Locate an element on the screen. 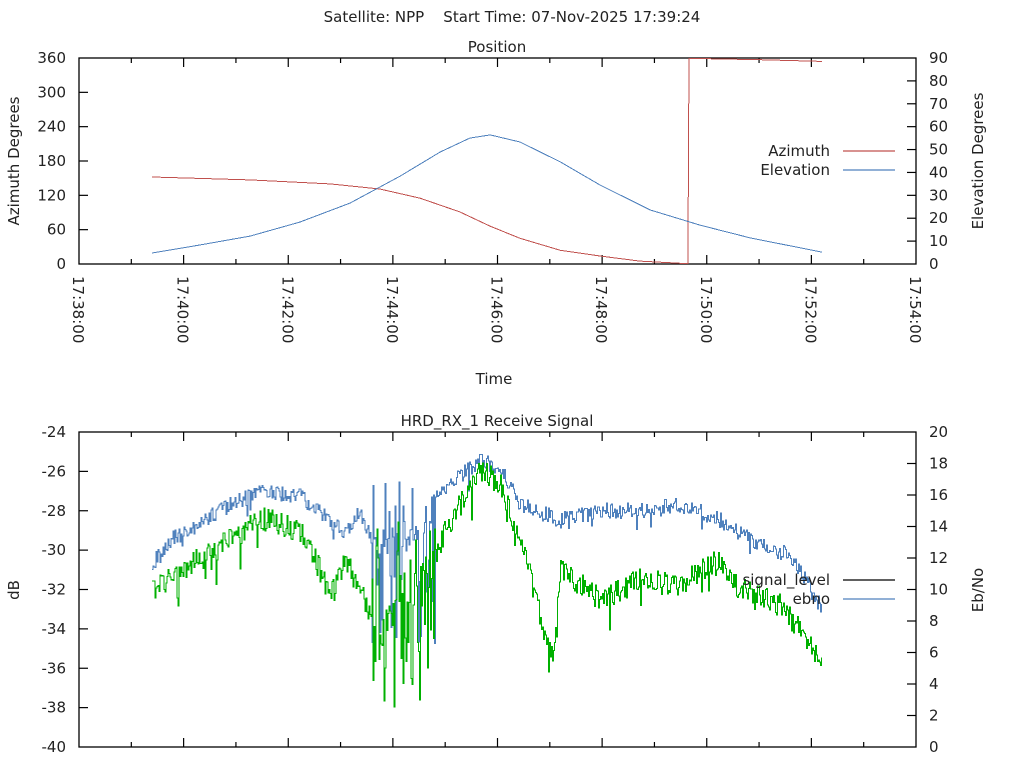 This screenshot has height=768, width=1024. y2-tick-label: 80 is located at coordinates (938, 81).